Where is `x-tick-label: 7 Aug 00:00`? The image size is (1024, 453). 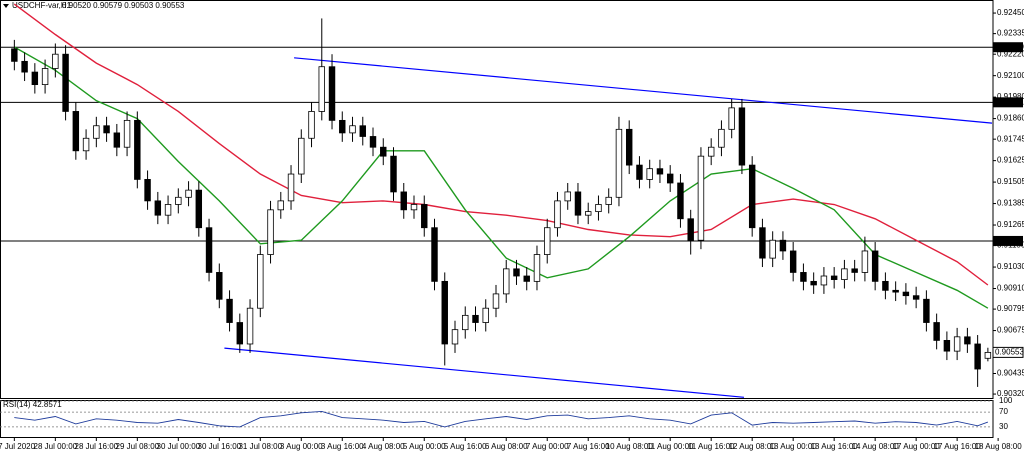
x-tick-label: 7 Aug 00:00 is located at coordinates (547, 446).